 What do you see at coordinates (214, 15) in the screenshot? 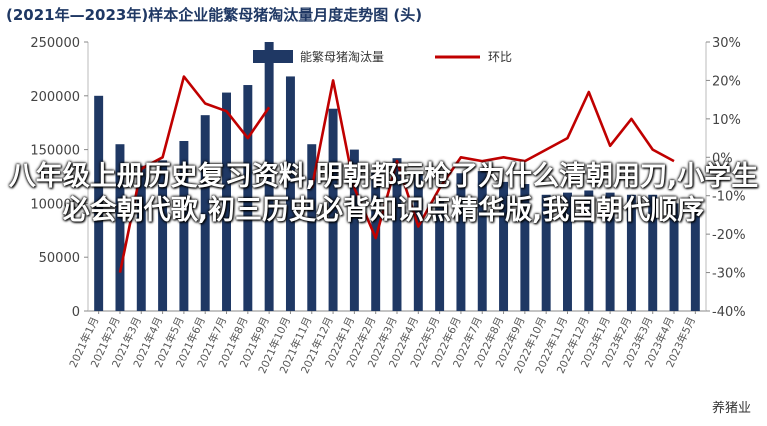
I see `chart-title: (2021年—2023年)样本企业能繁母猪淘汰量月度走势图 (头)` at bounding box center [214, 15].